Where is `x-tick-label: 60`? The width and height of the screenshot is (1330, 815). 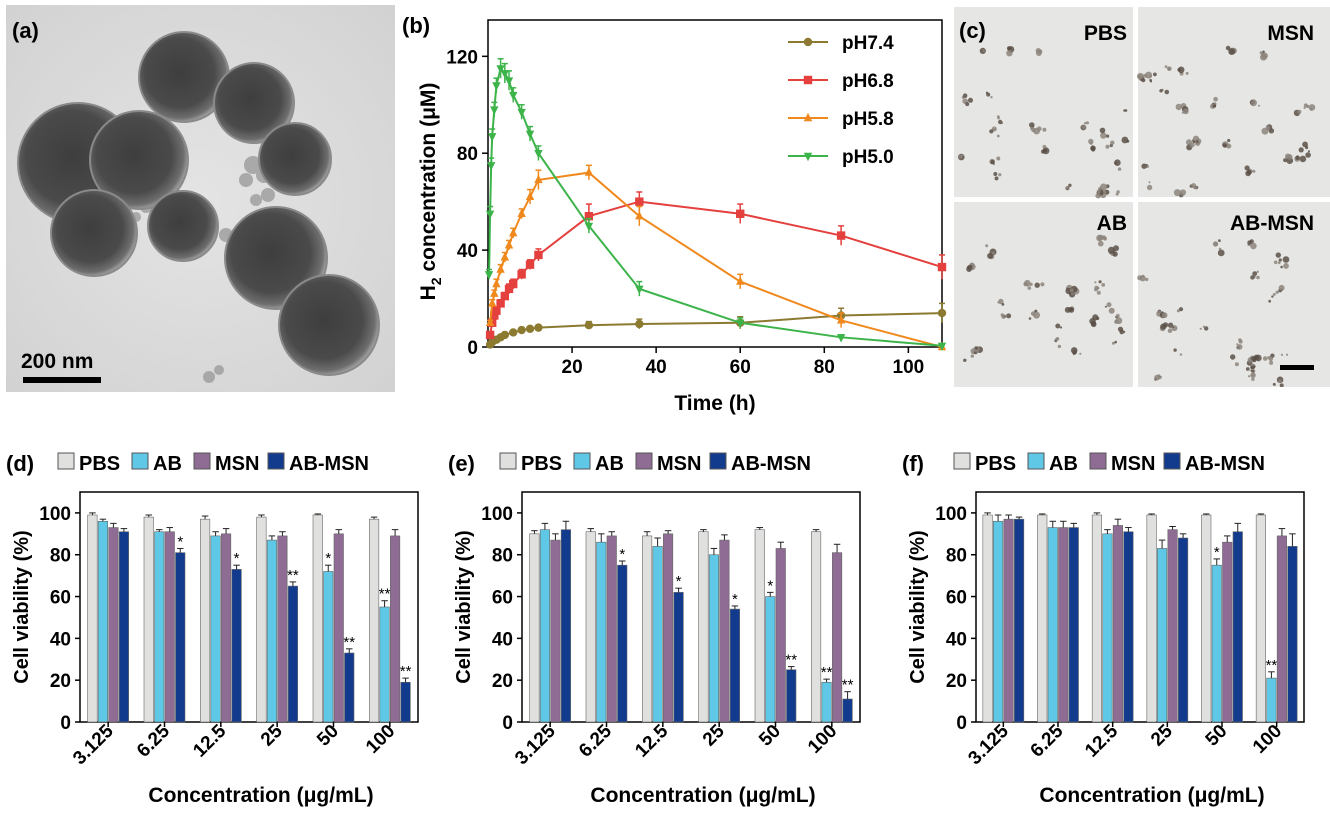 x-tick-label: 60 is located at coordinates (740, 367).